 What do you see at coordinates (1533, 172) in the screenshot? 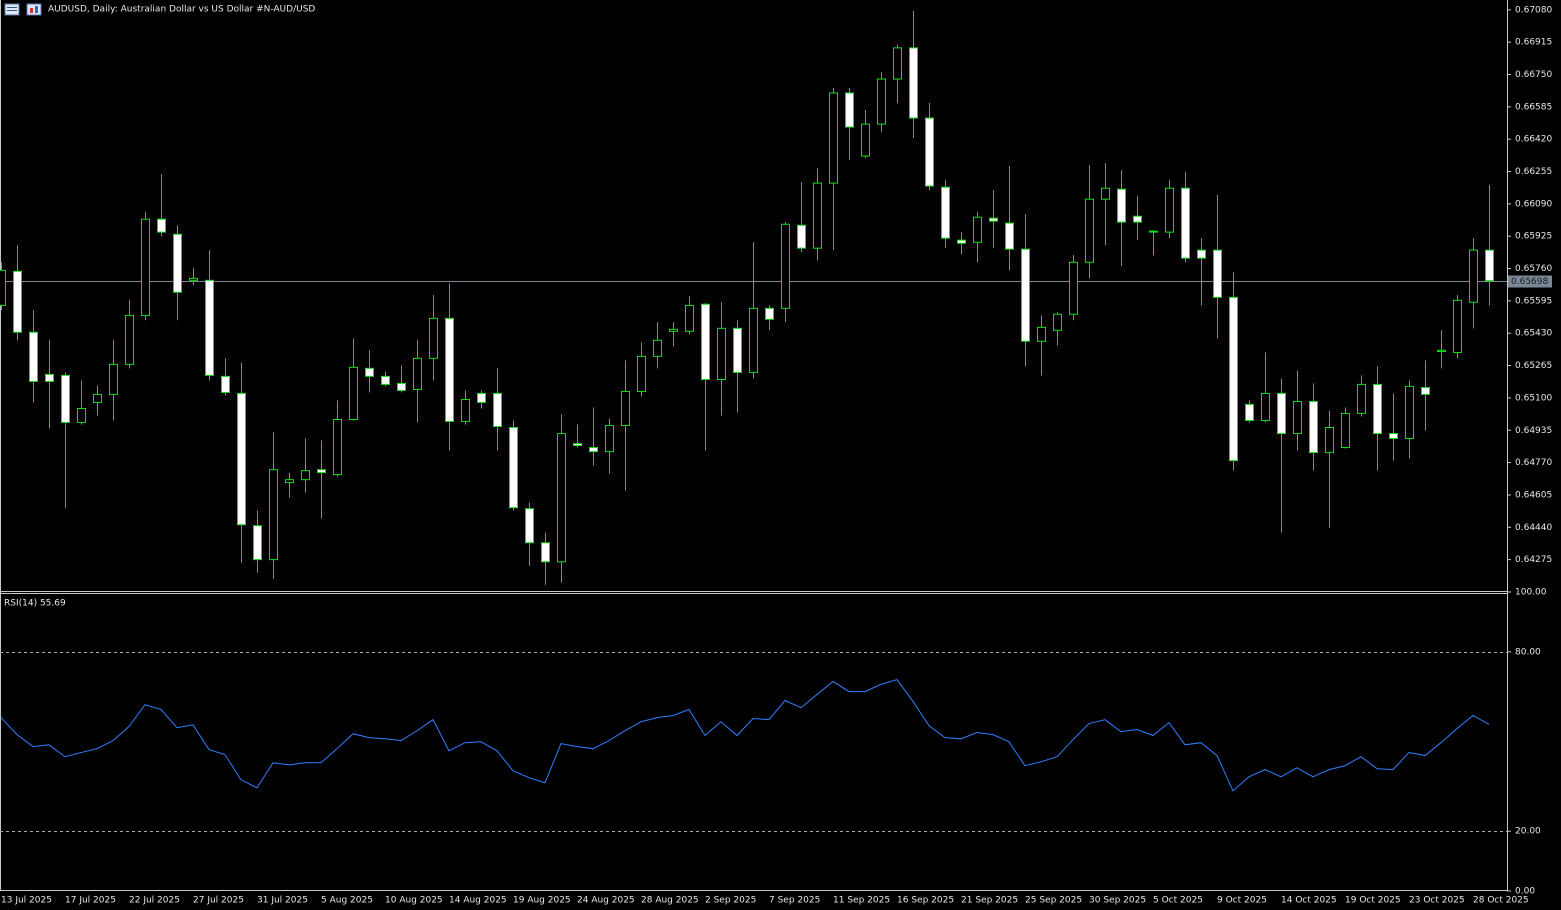
I see `y-tick-label: 0.66255` at bounding box center [1533, 172].